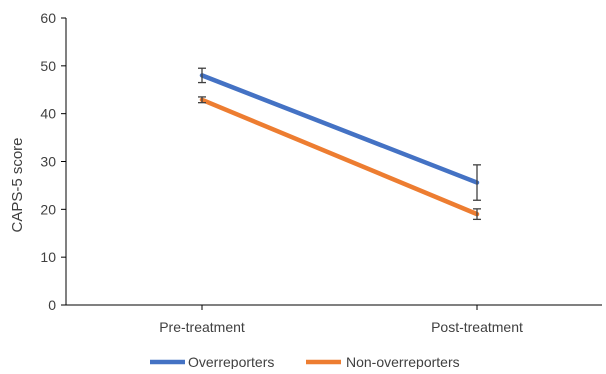  What do you see at coordinates (48, 257) in the screenshot?
I see `y-tick-label: 10` at bounding box center [48, 257].